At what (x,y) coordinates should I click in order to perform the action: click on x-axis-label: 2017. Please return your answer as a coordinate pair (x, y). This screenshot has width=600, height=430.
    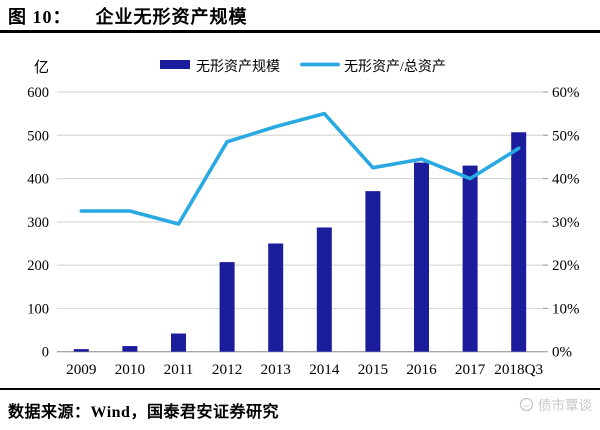
    Looking at the image, I should click on (470, 369).